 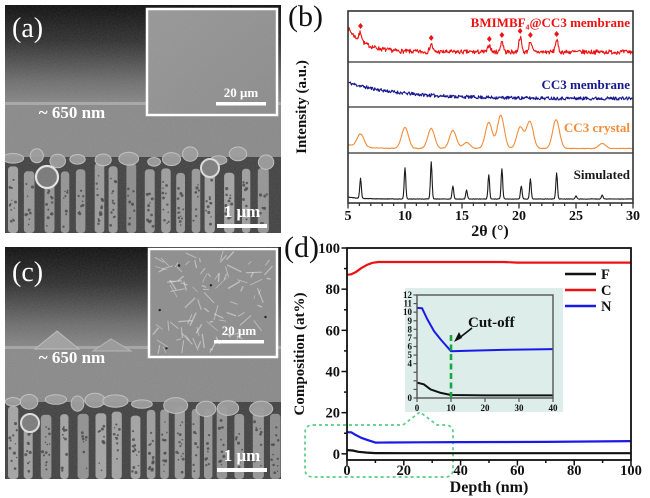 I want to click on panel-d-label: (d), so click(x=301, y=247).